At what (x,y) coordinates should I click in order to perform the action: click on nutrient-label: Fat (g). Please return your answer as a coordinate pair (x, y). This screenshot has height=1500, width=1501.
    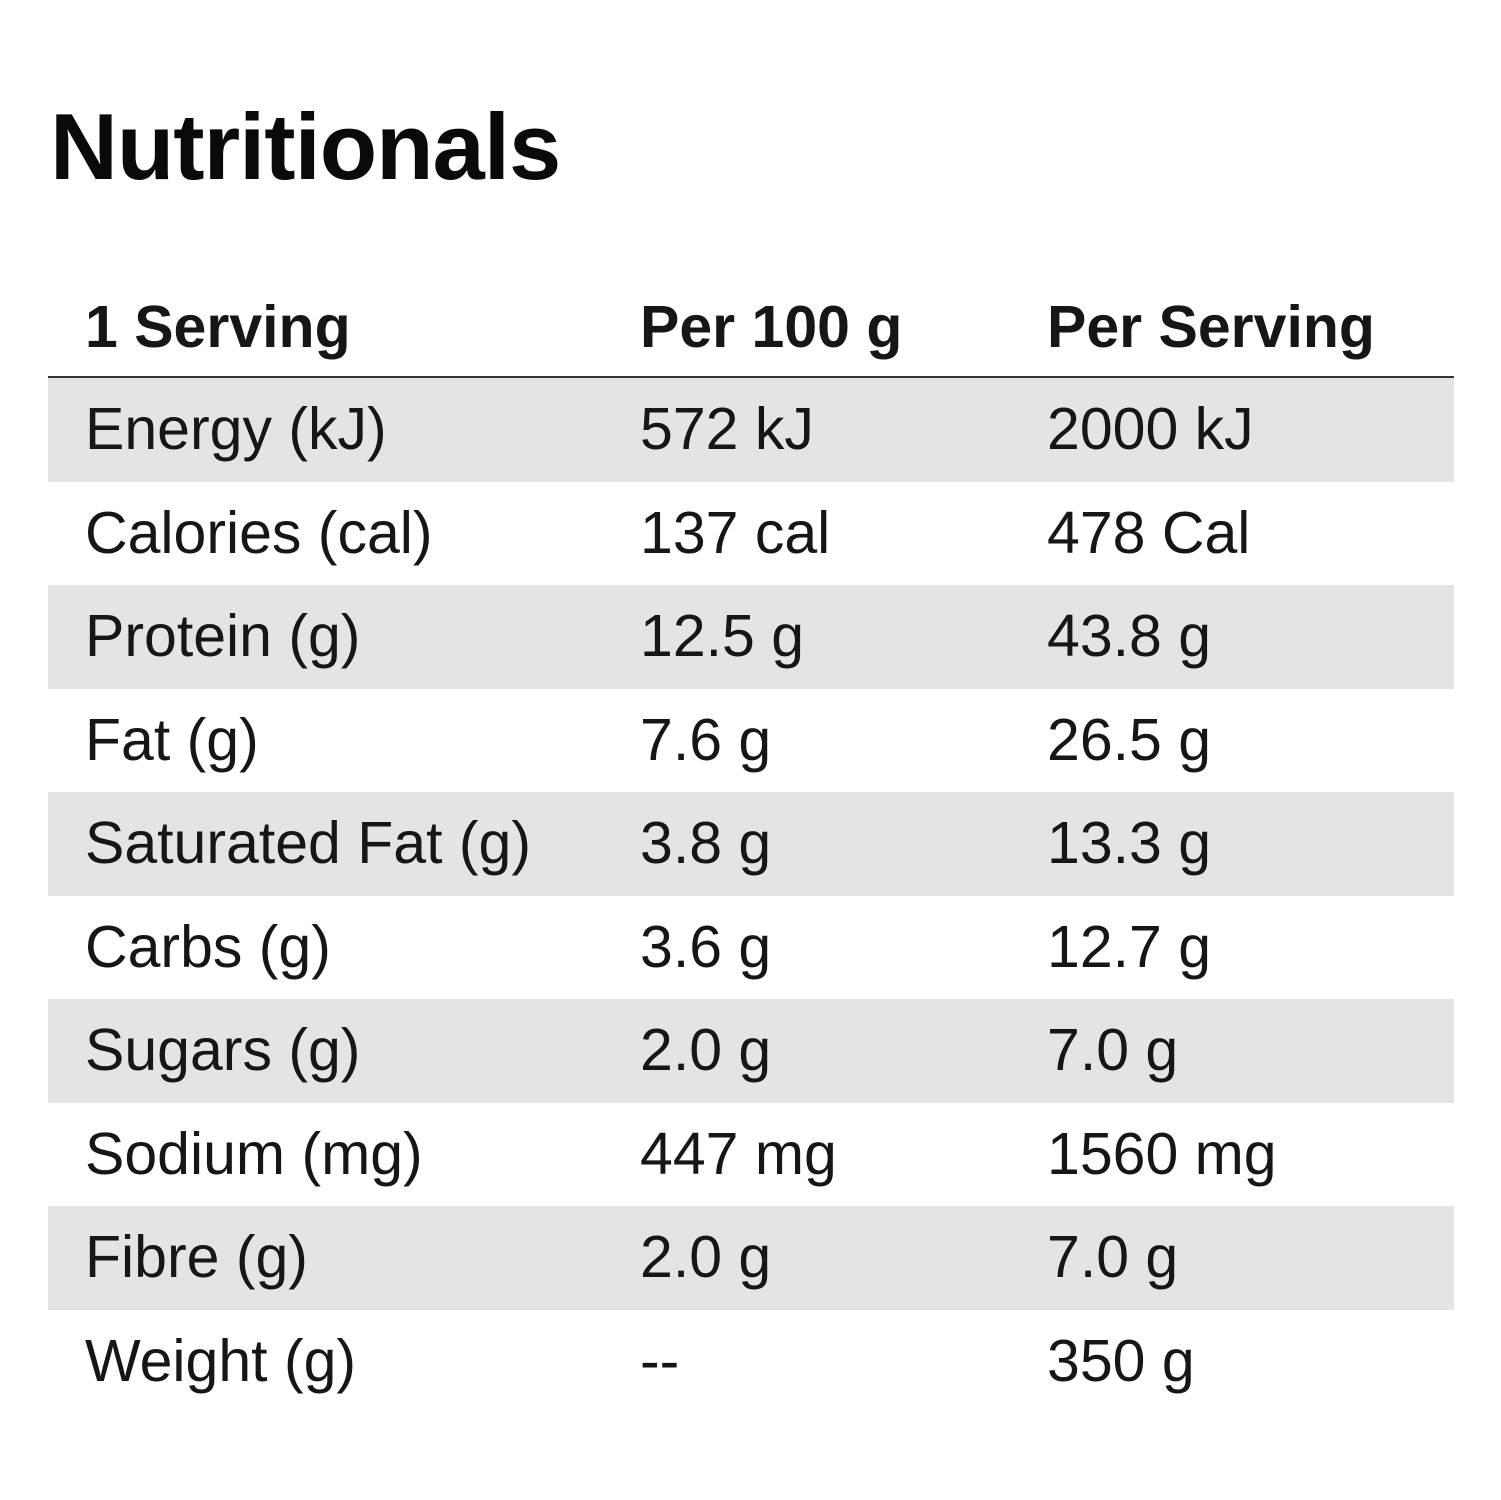
    Looking at the image, I should click on (172, 739).